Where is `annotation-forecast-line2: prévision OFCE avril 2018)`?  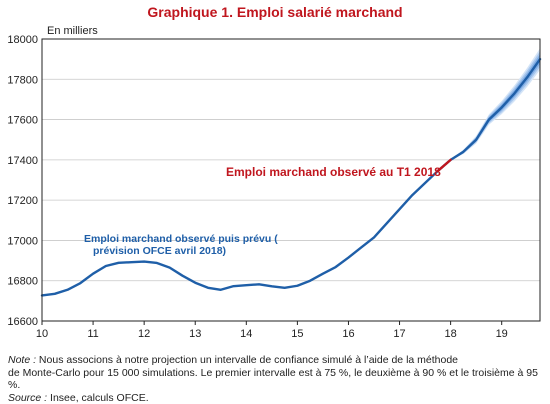 annotation-forecast-line2: prévision OFCE avril 2018) is located at coordinates (159, 251).